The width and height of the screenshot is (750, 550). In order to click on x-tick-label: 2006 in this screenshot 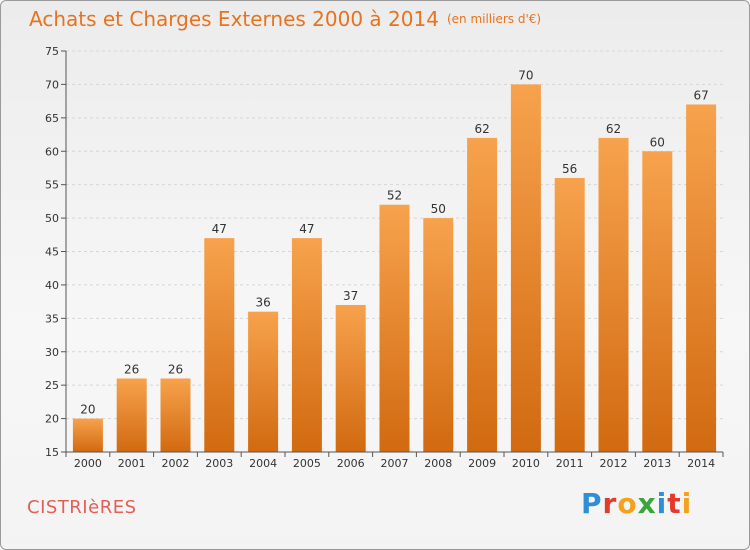, I will do `click(351, 463)`.